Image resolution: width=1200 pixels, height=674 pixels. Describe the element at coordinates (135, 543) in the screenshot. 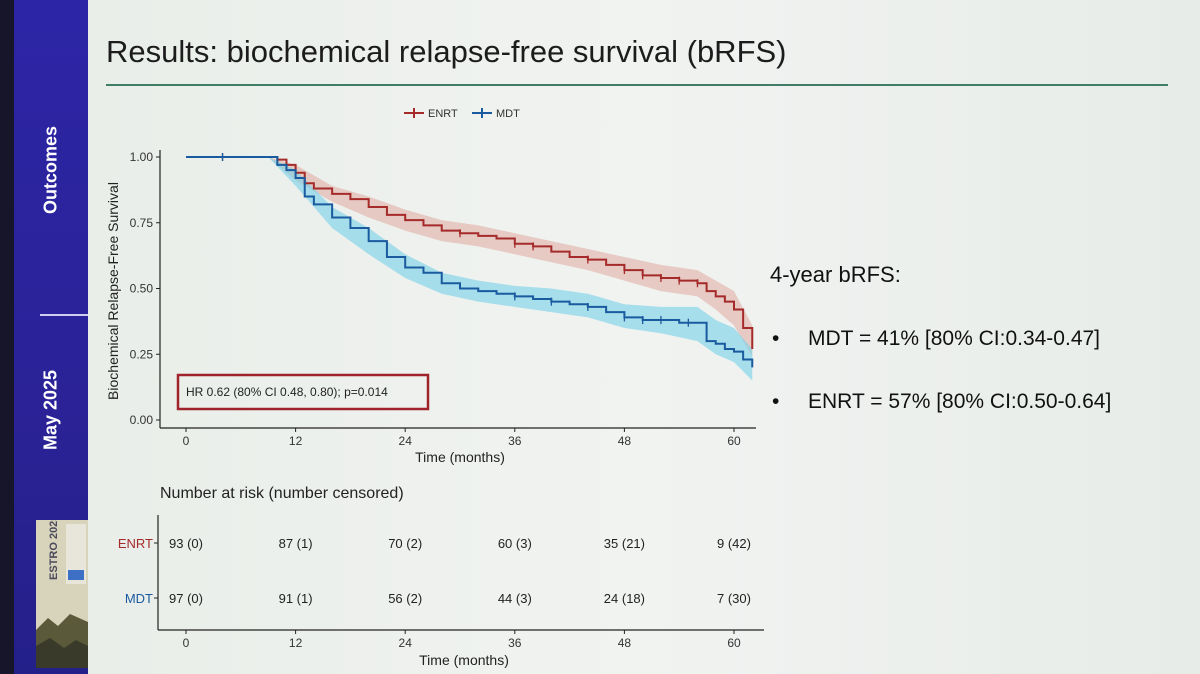

I see `risk-row-label: ENRT` at that location.